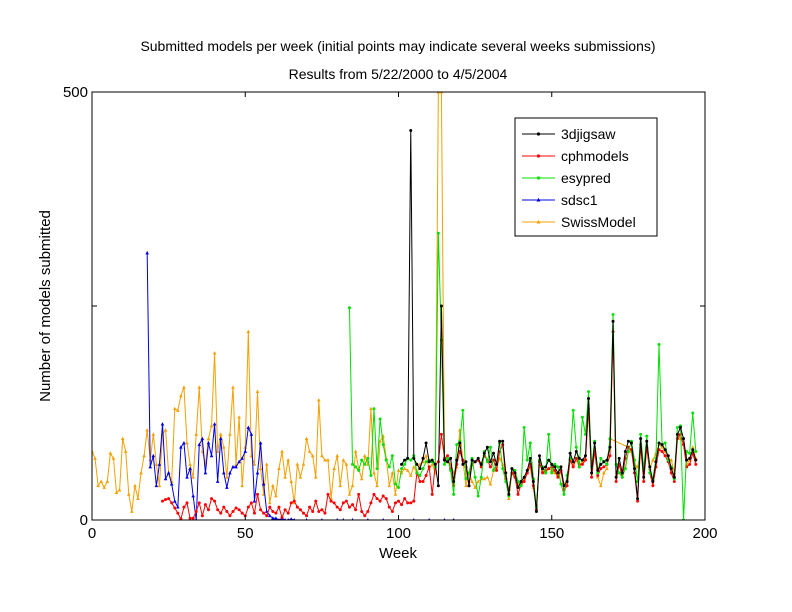 The height and width of the screenshot is (612, 792). I want to click on x-tick-label: 150, so click(551, 533).